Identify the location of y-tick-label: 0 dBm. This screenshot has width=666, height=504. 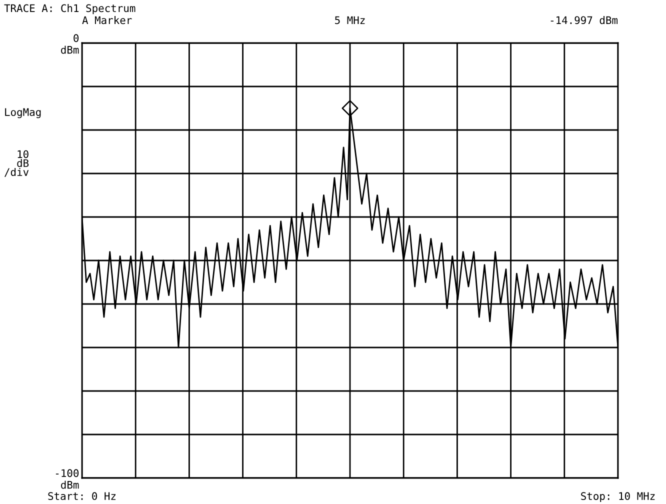
(70, 44).